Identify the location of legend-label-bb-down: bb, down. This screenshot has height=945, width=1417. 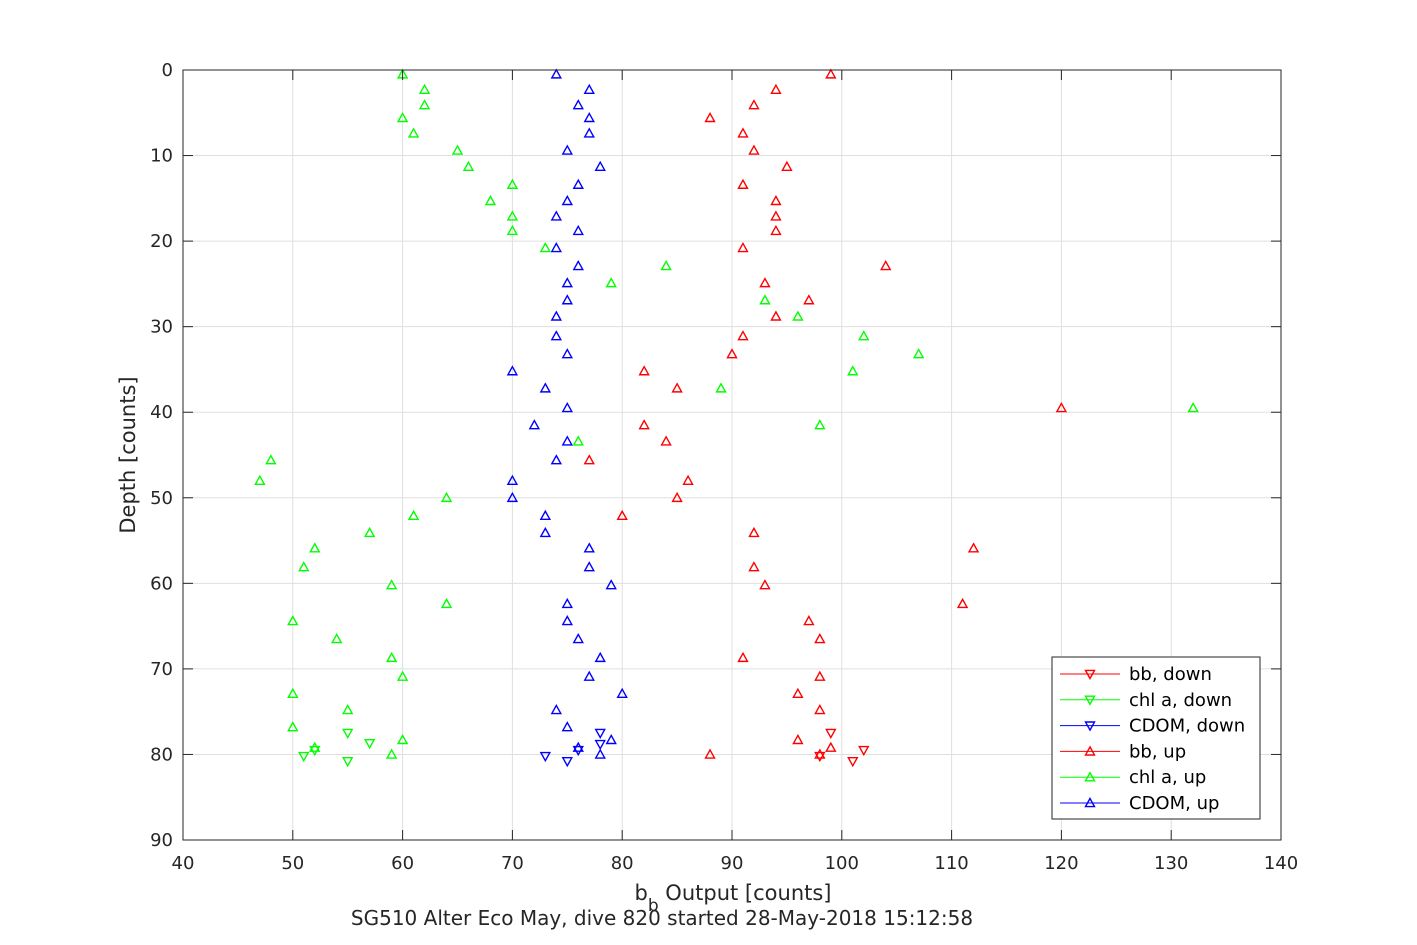
(1170, 674).